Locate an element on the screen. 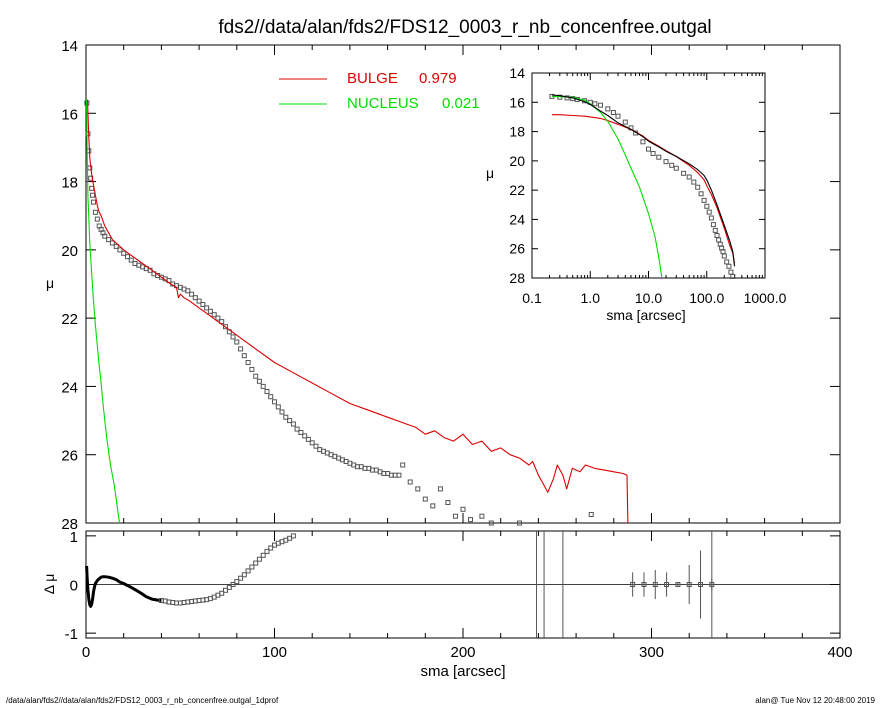 The height and width of the screenshot is (708, 885). inset-y-tick-label: 14 is located at coordinates (517, 73).